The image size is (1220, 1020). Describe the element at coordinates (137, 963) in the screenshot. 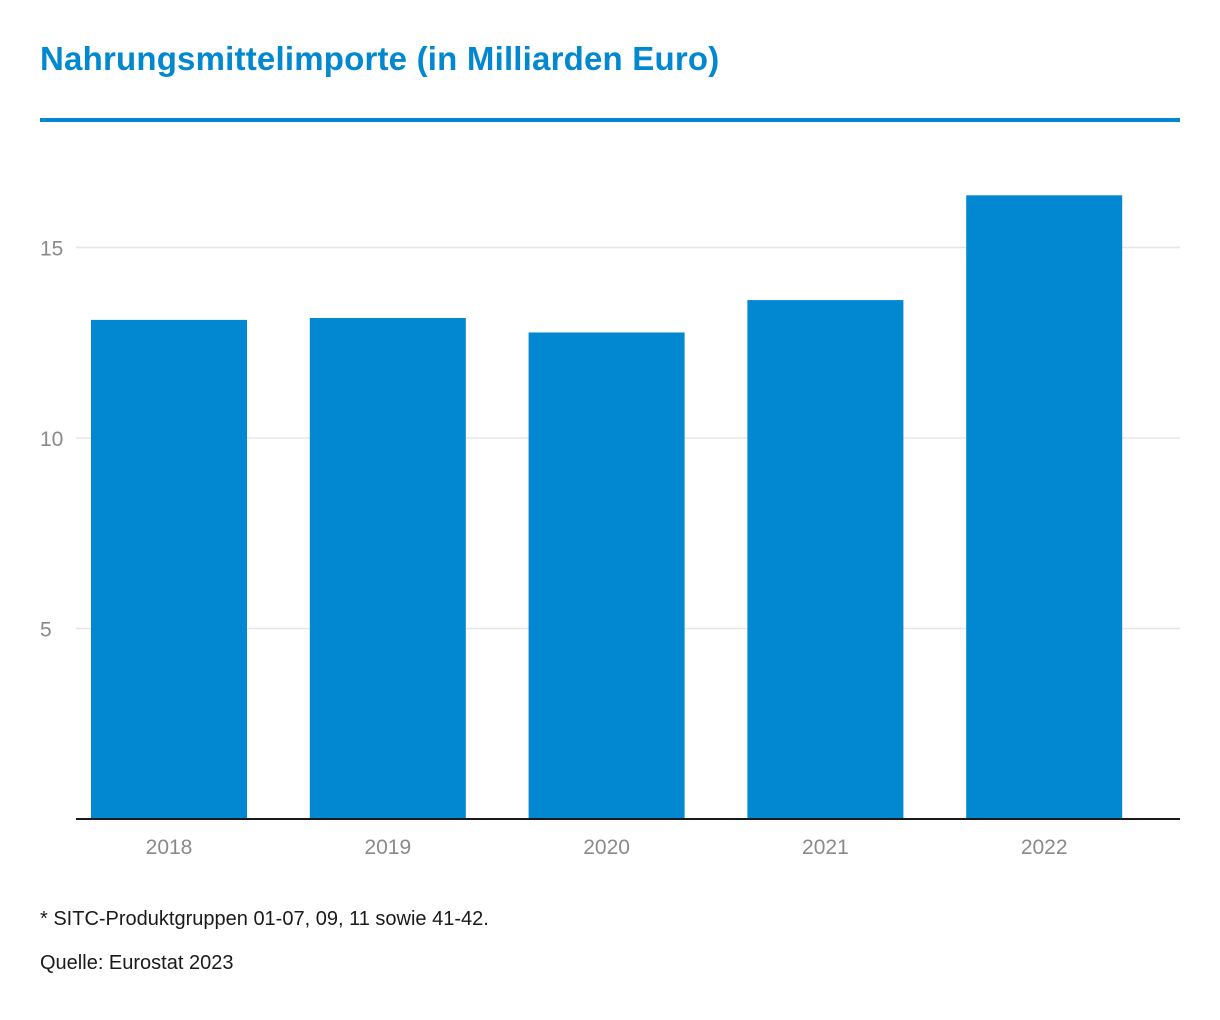

I see `footnote-source: Quelle: Eurostat 2023` at that location.